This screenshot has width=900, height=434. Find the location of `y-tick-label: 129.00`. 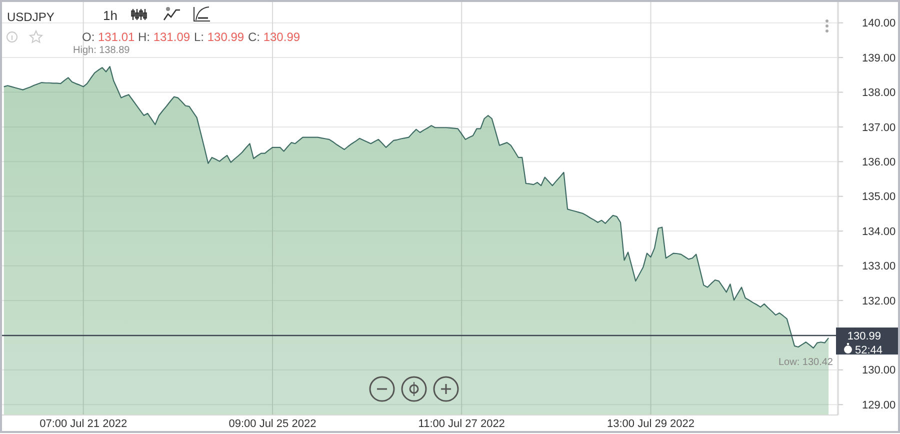

y-tick-label: 129.00 is located at coordinates (879, 405).